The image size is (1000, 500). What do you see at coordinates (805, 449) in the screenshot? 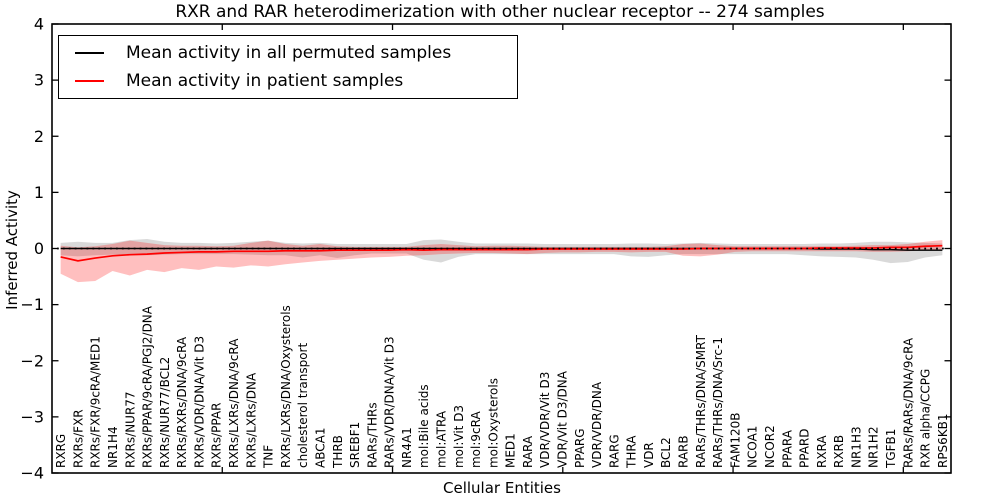
I see `x-category-label: PPARD` at bounding box center [805, 449].